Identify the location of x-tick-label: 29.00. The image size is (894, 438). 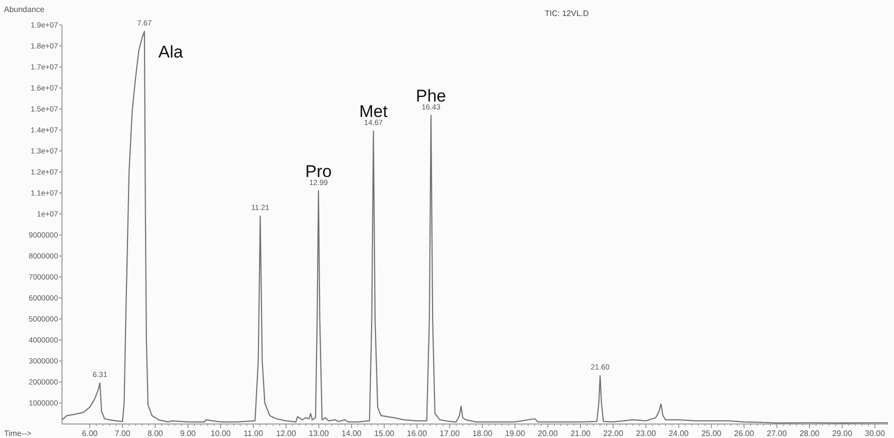
(842, 433).